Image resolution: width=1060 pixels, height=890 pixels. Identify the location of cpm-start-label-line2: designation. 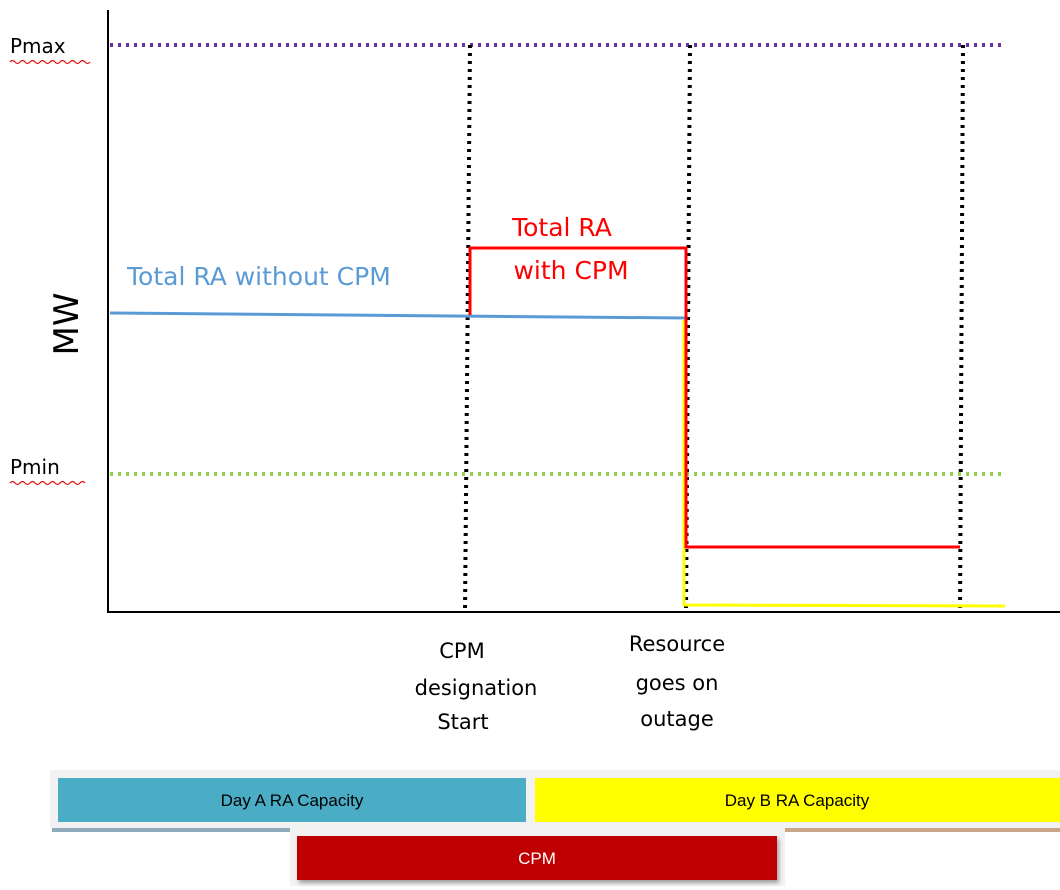
(476, 688).